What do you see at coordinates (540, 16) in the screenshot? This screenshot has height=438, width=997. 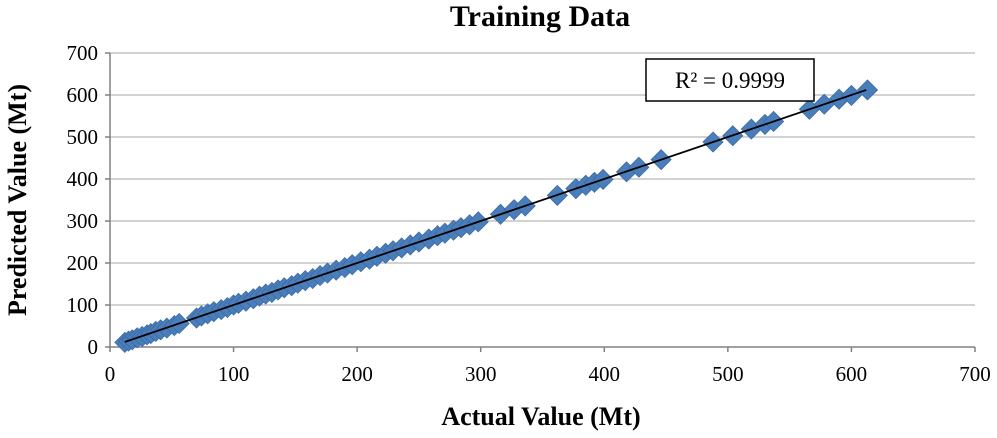 I see `chart-title: Training Data` at bounding box center [540, 16].